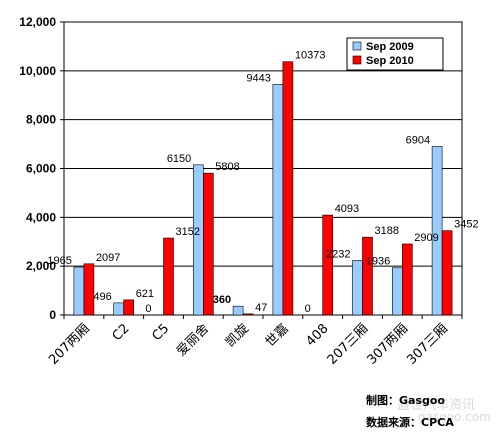 Image resolution: width=499 pixels, height=432 pixels. What do you see at coordinates (405, 400) in the screenshot?
I see `chart-credit: 制图：Gasgoo` at bounding box center [405, 400].